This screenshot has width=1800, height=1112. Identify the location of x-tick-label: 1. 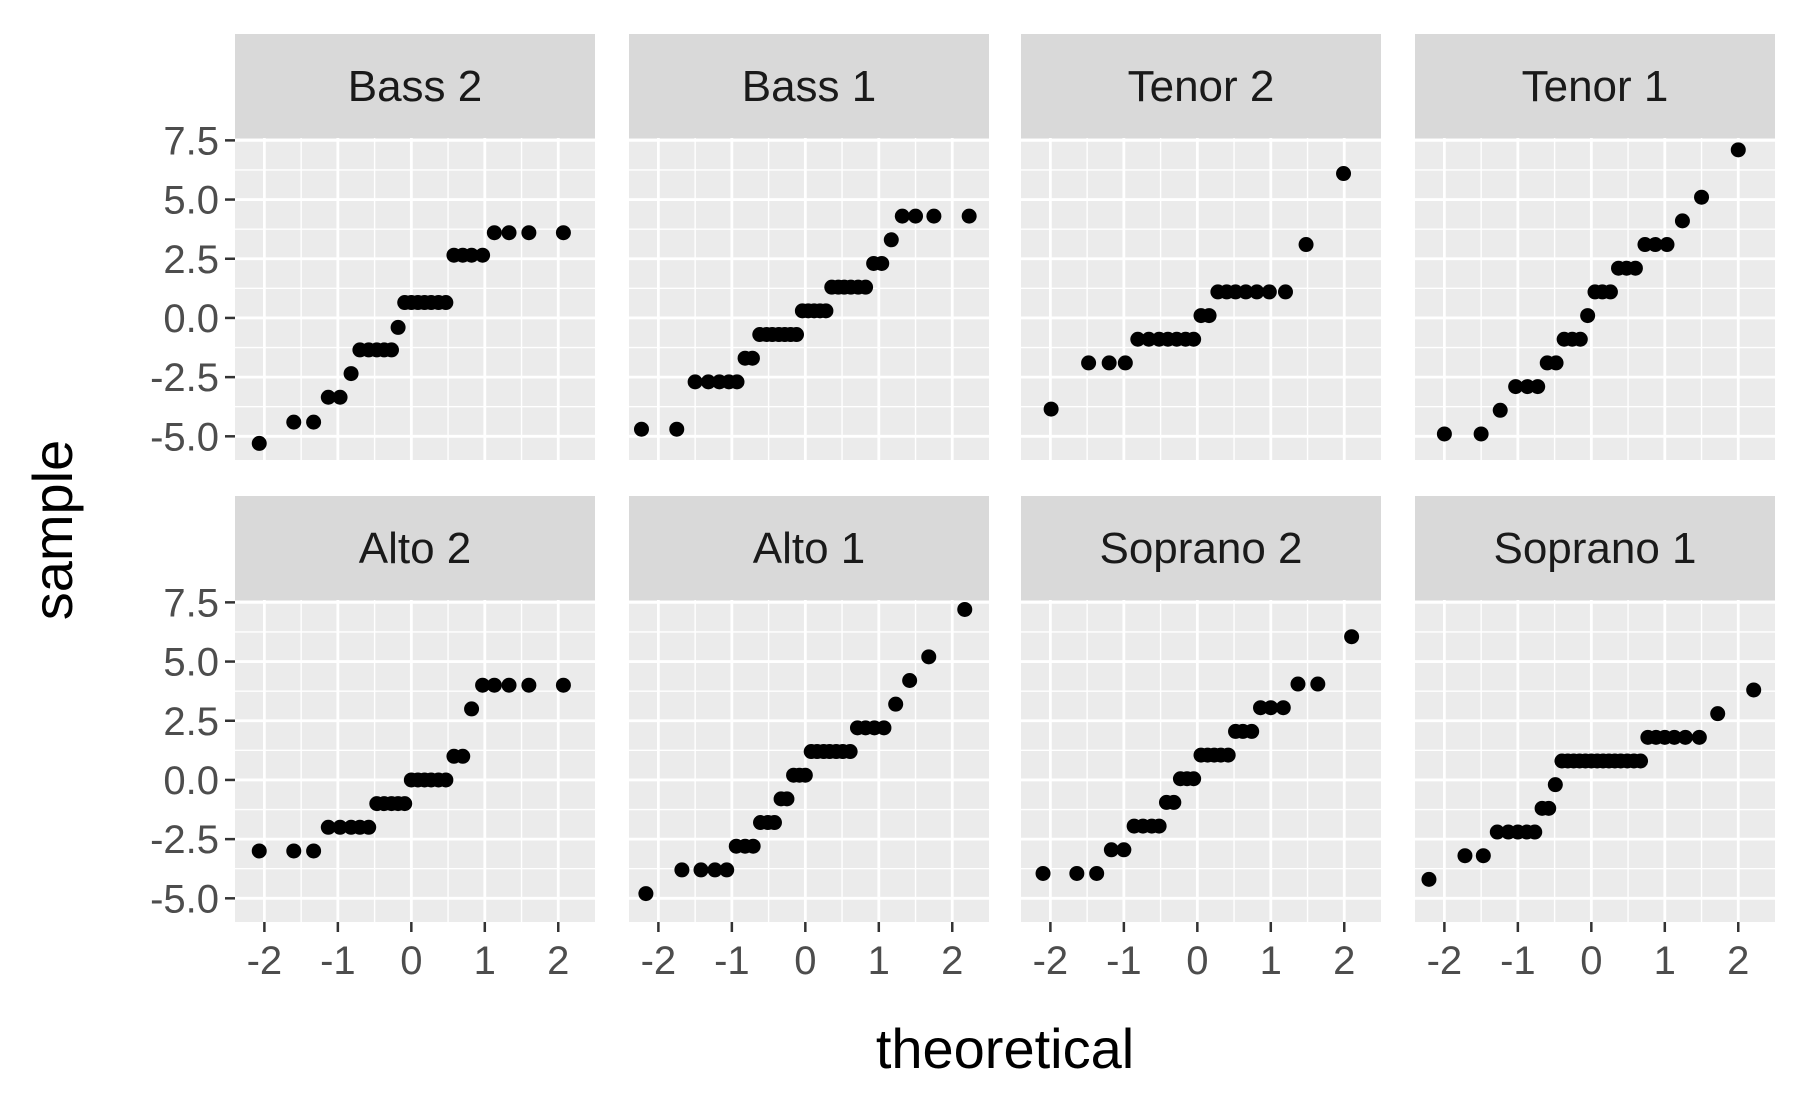
(1665, 961).